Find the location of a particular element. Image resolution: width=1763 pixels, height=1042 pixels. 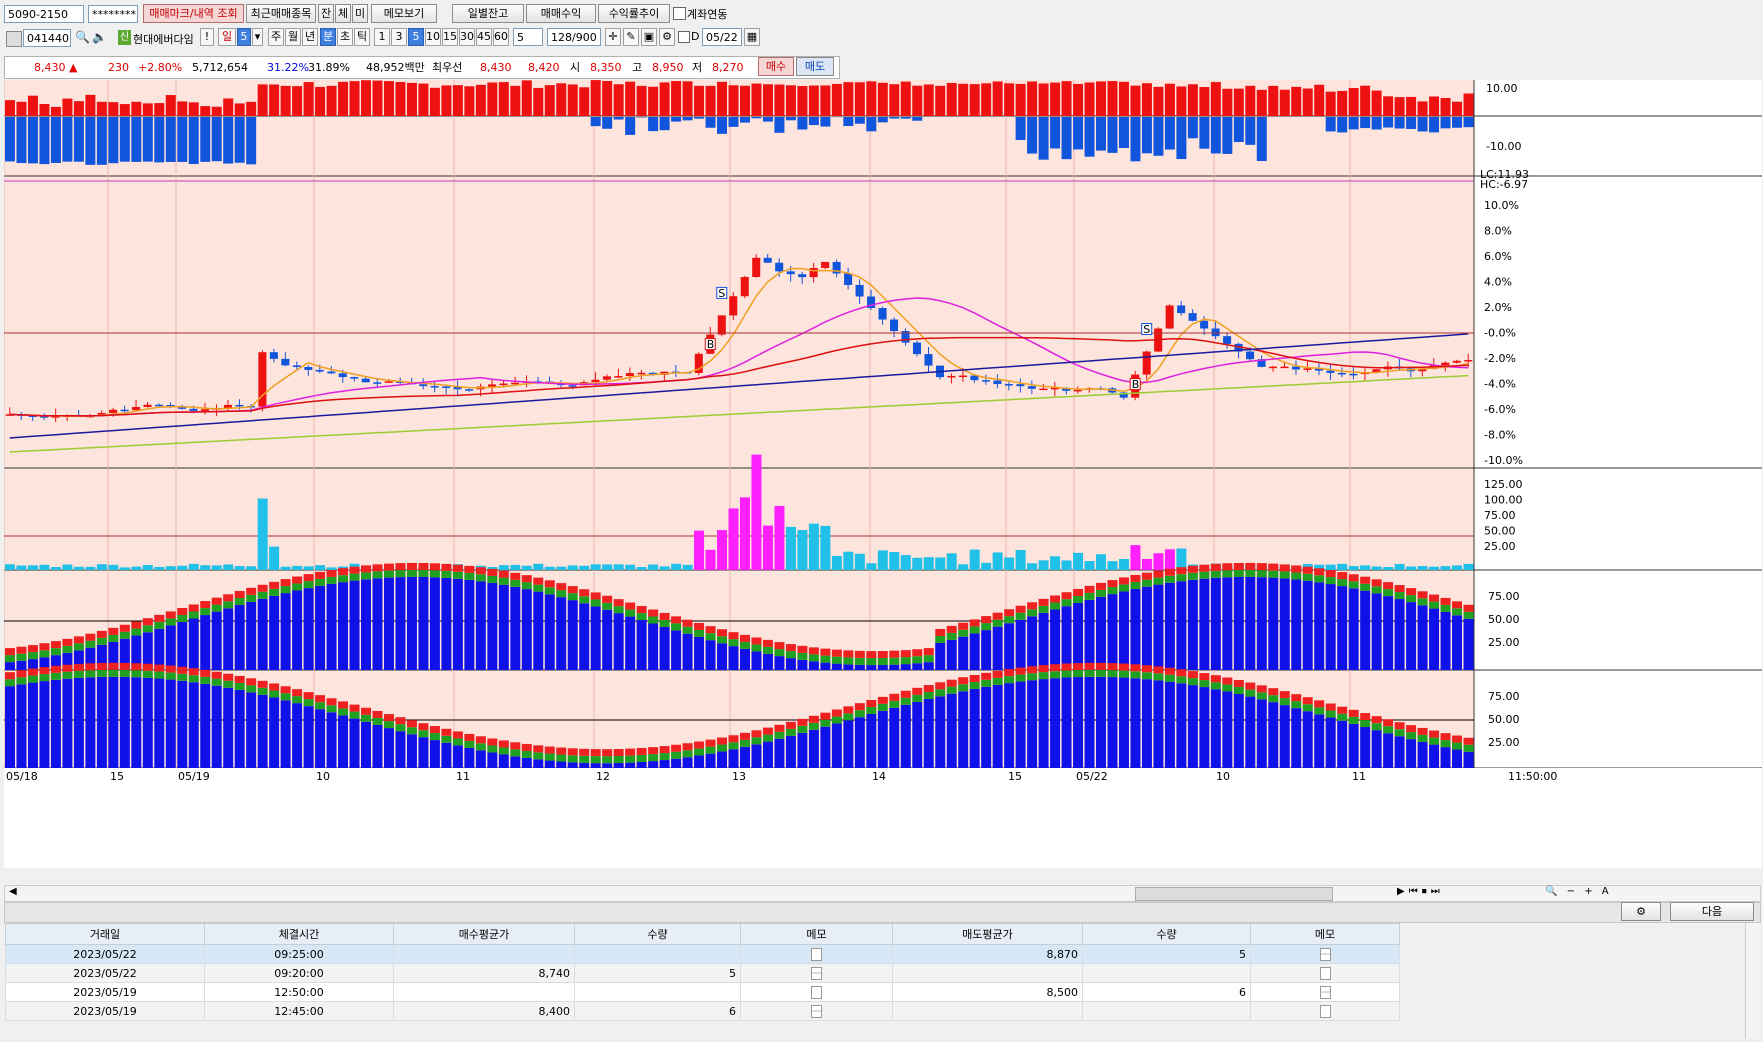

alert-icon: ! is located at coordinates (207, 37).